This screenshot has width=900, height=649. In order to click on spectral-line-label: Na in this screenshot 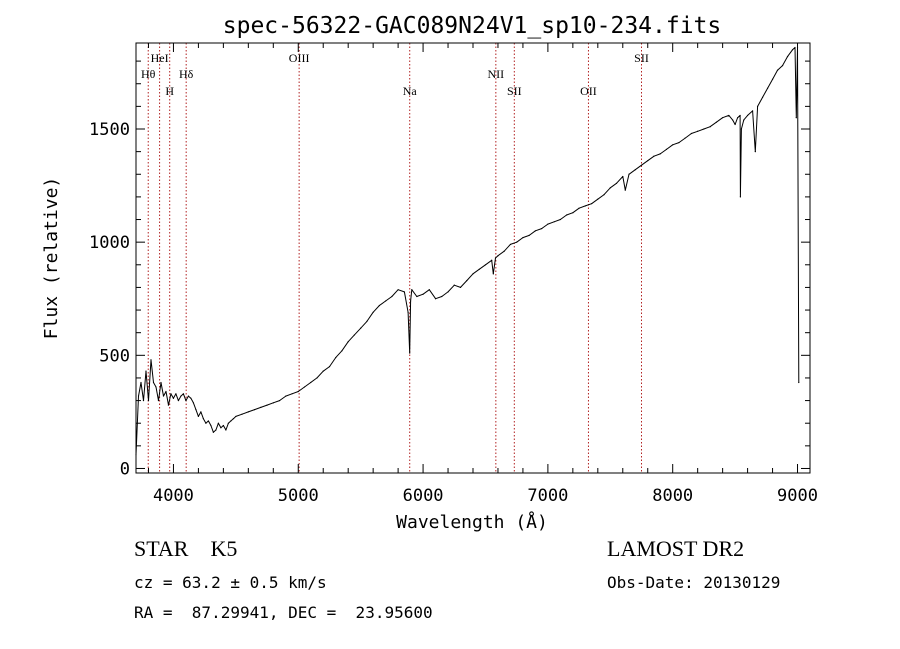, I will do `click(410, 91)`.